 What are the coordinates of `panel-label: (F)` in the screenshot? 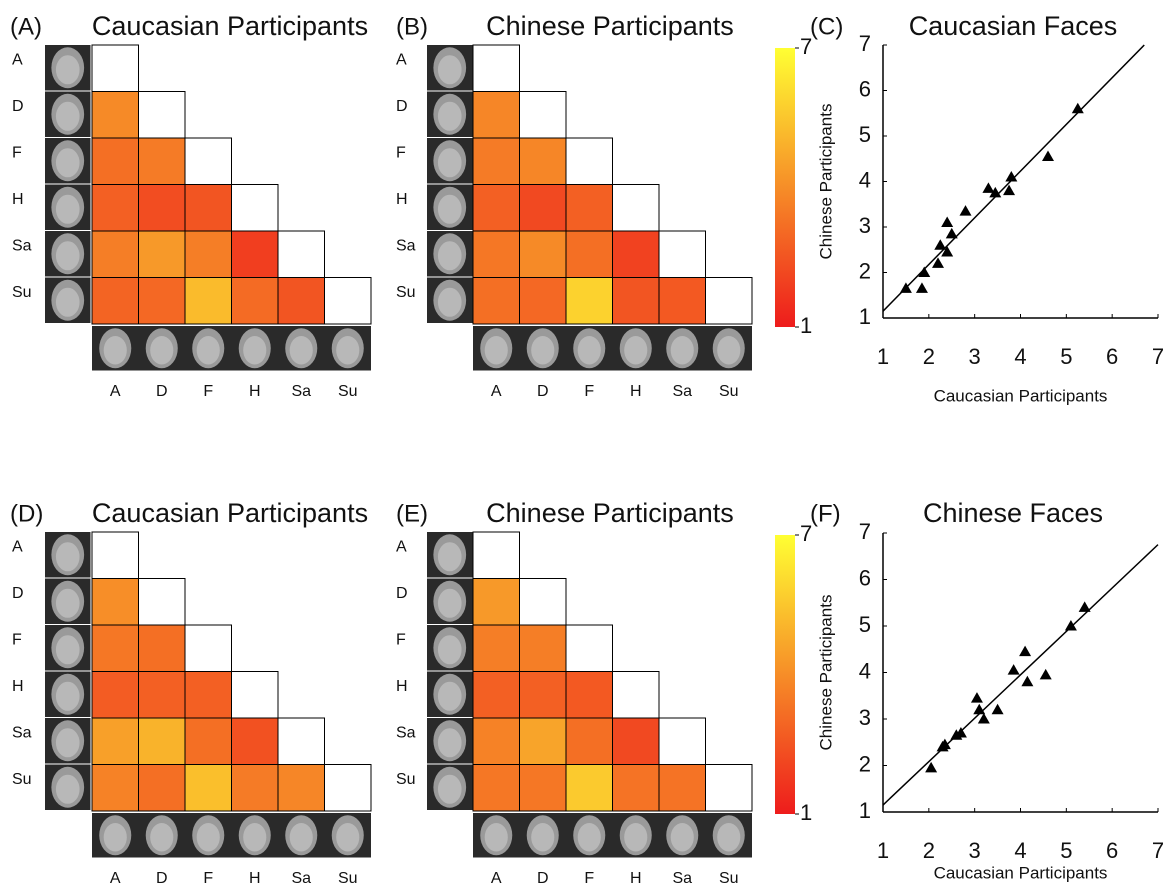 It's located at (825, 513).